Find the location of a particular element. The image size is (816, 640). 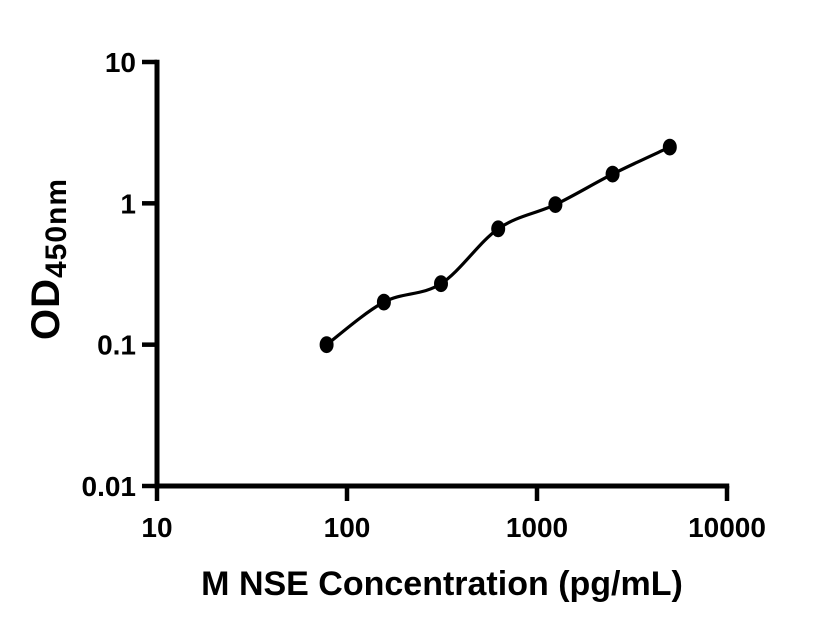

x-tick-label: 100 is located at coordinates (347, 527).